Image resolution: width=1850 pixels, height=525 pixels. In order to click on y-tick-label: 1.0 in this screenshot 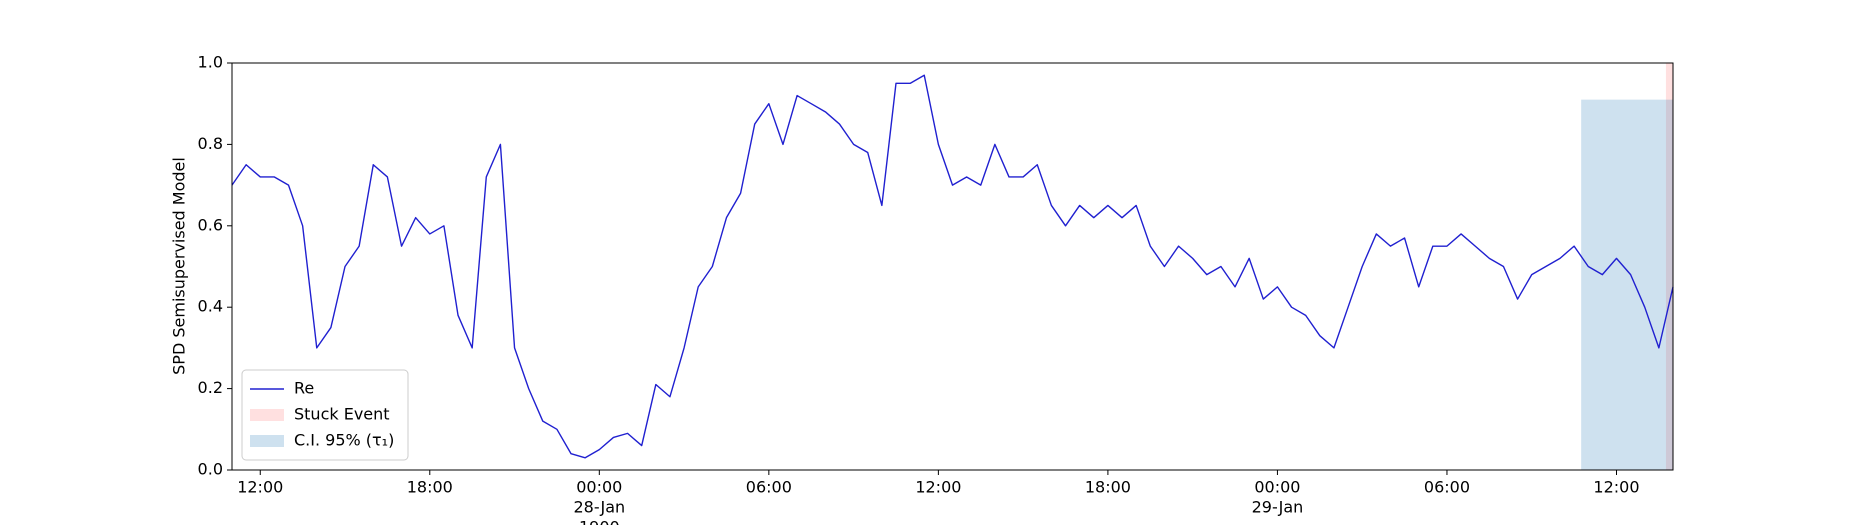, I will do `click(210, 62)`.